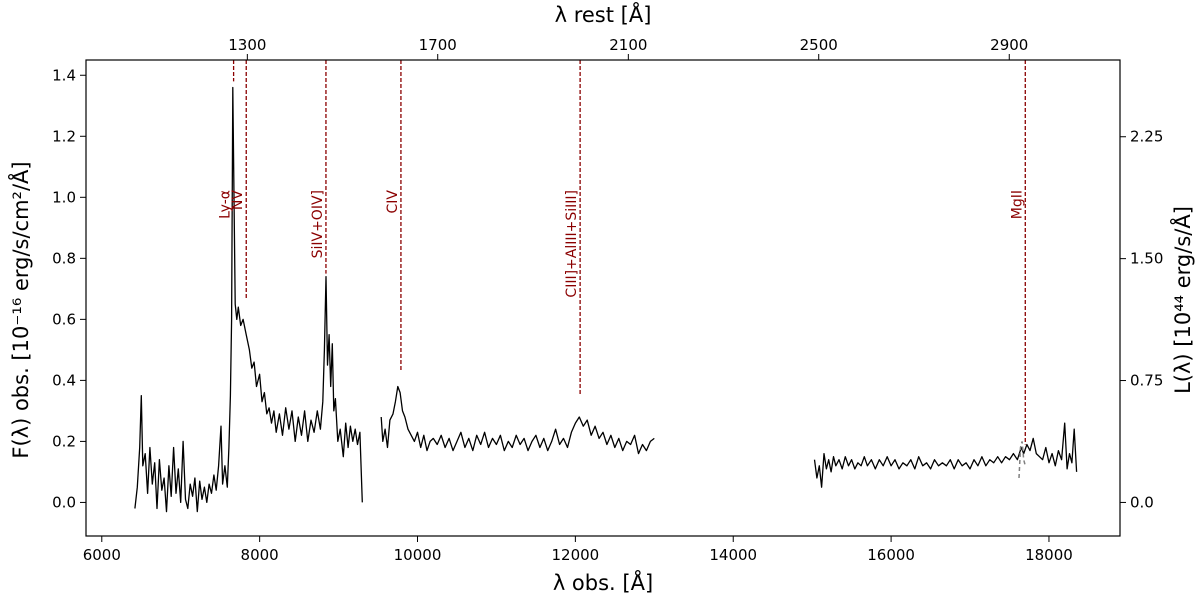 This screenshot has width=1200, height=602. Describe the element at coordinates (1141, 319) in the screenshot. I see `right-axis-ticks: 0.0 0.75 1.50 2.25` at that location.